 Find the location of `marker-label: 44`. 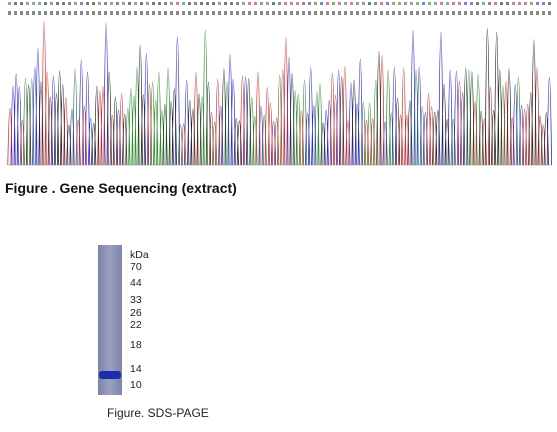

marker-label: 44 is located at coordinates (136, 283).